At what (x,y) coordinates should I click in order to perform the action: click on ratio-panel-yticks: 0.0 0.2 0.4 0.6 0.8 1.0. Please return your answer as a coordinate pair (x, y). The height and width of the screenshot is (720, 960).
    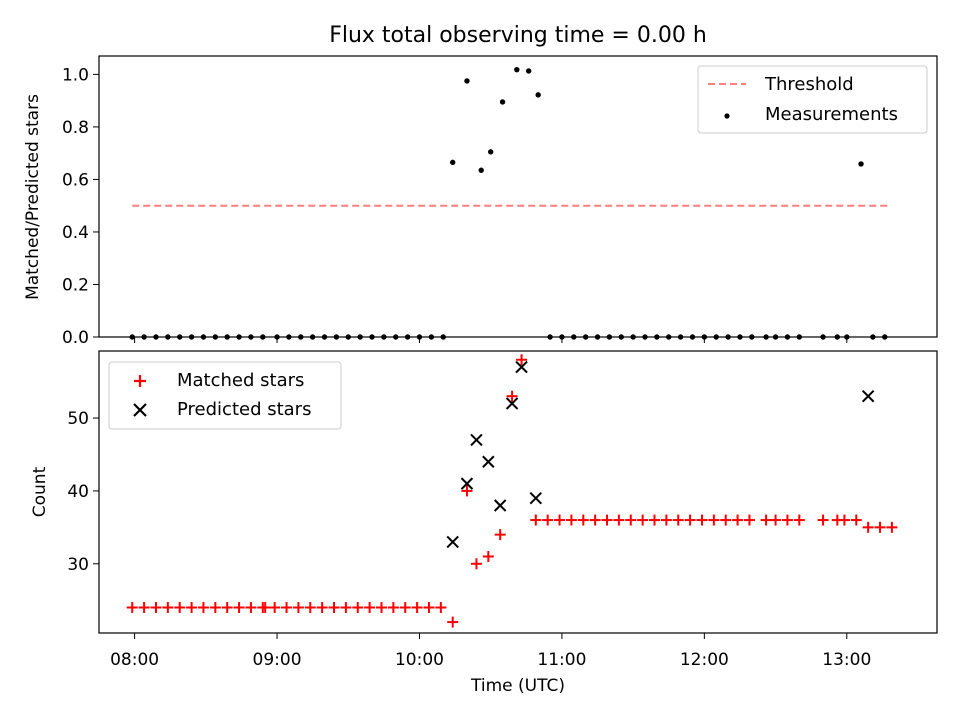
    Looking at the image, I should click on (80, 206).